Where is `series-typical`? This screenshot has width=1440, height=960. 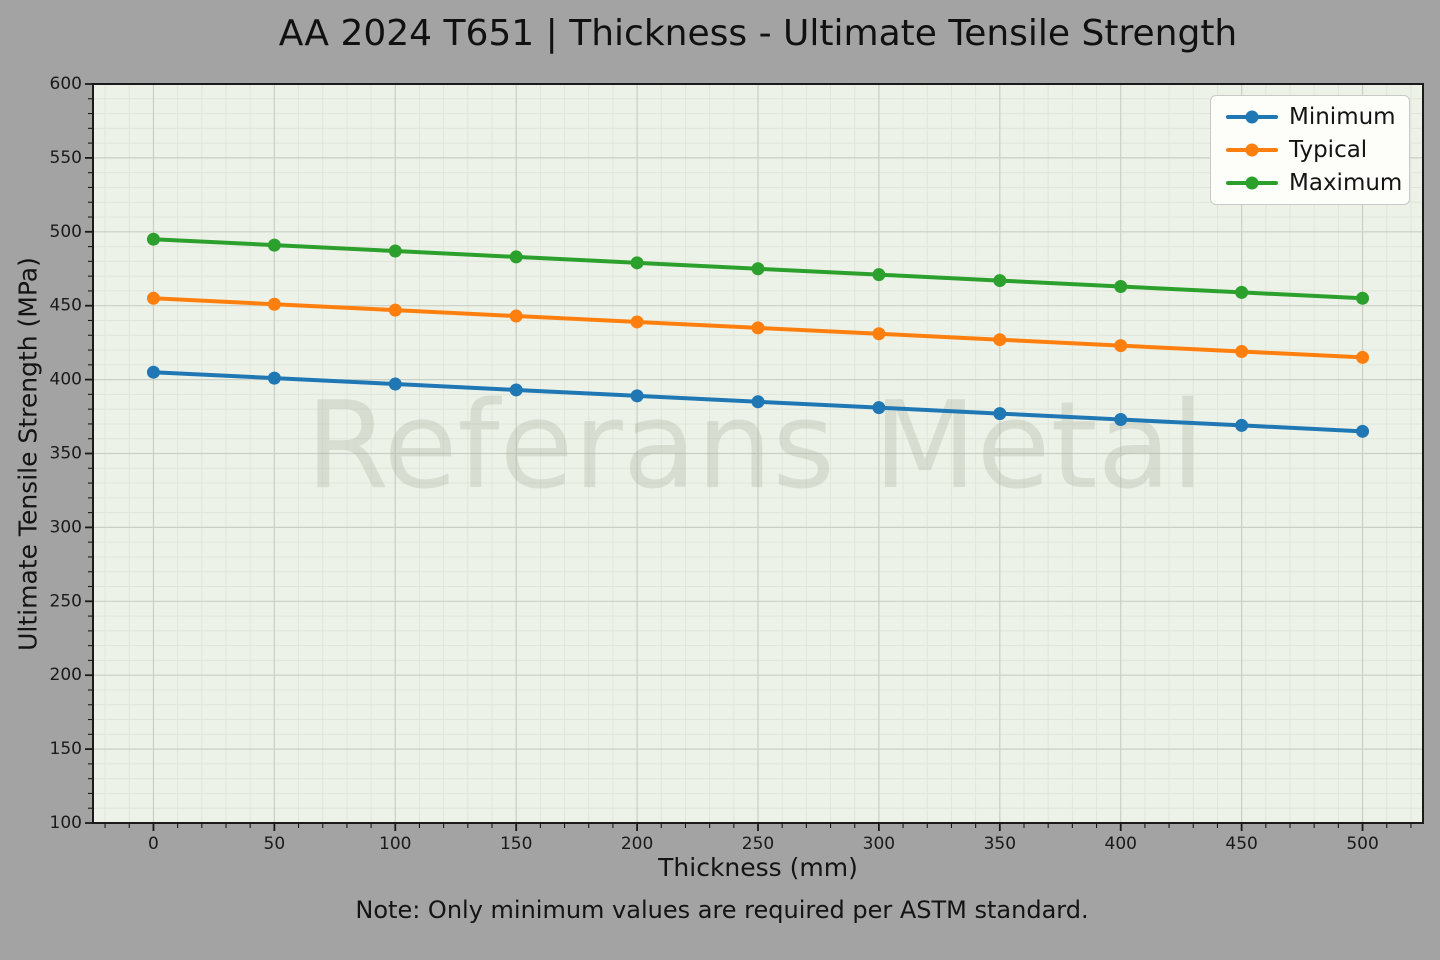
series-typical is located at coordinates (758, 327).